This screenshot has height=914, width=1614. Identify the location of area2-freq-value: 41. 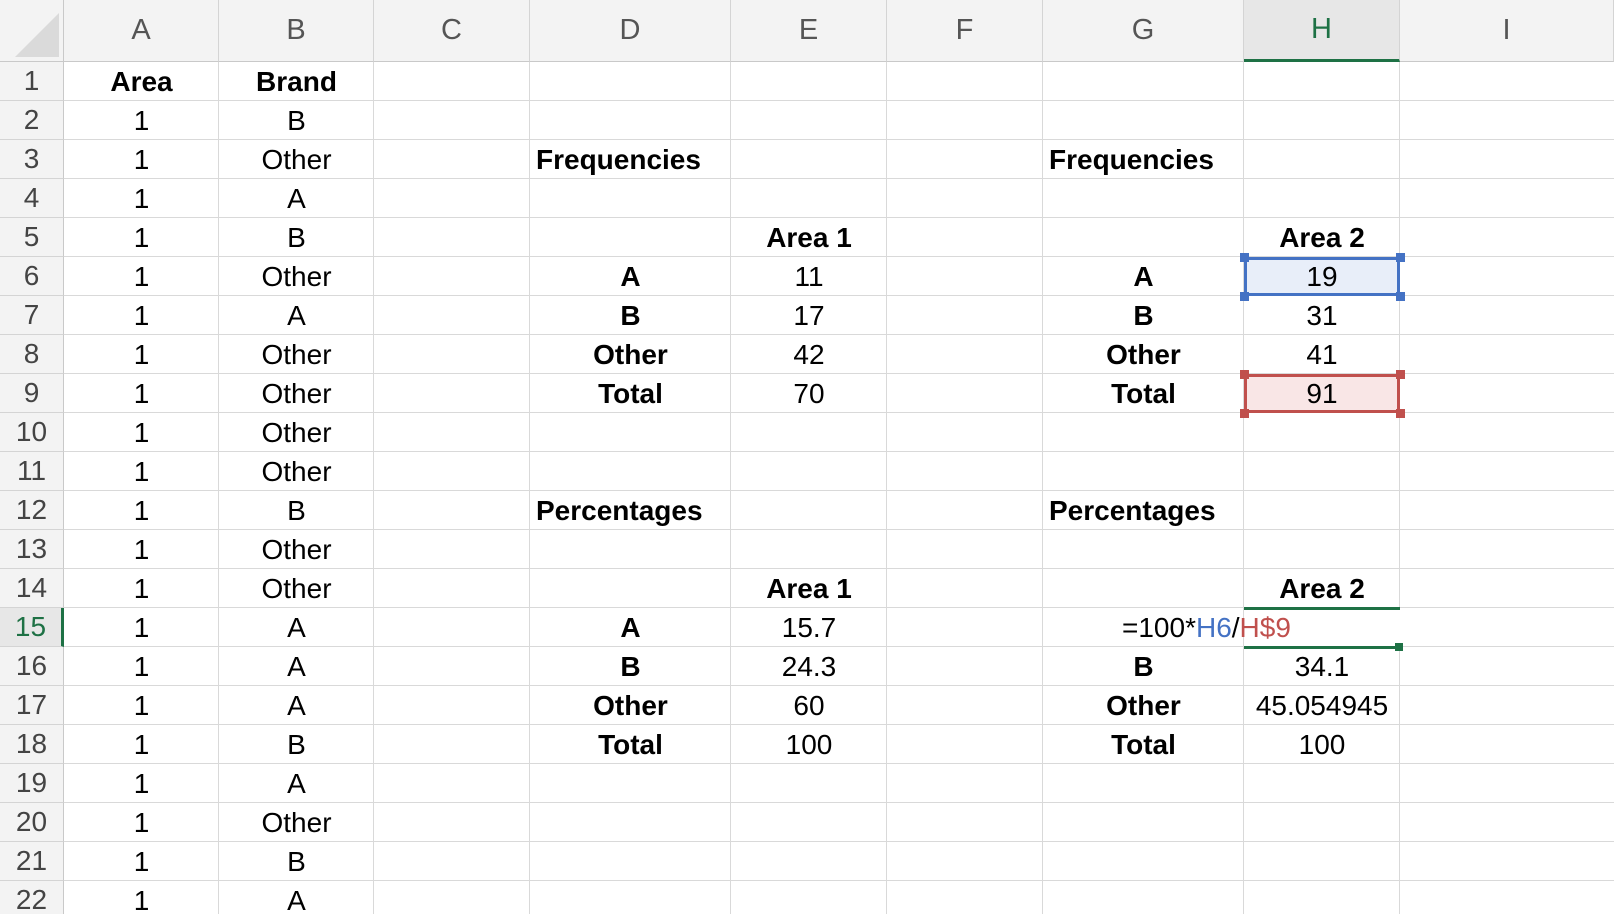
(1322, 354).